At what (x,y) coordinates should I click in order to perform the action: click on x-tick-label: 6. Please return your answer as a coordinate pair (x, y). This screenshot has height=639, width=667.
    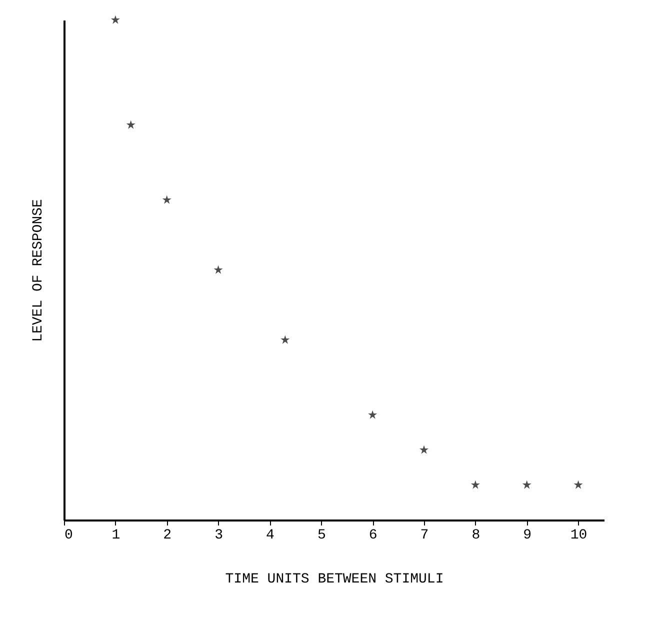
    Looking at the image, I should click on (373, 536).